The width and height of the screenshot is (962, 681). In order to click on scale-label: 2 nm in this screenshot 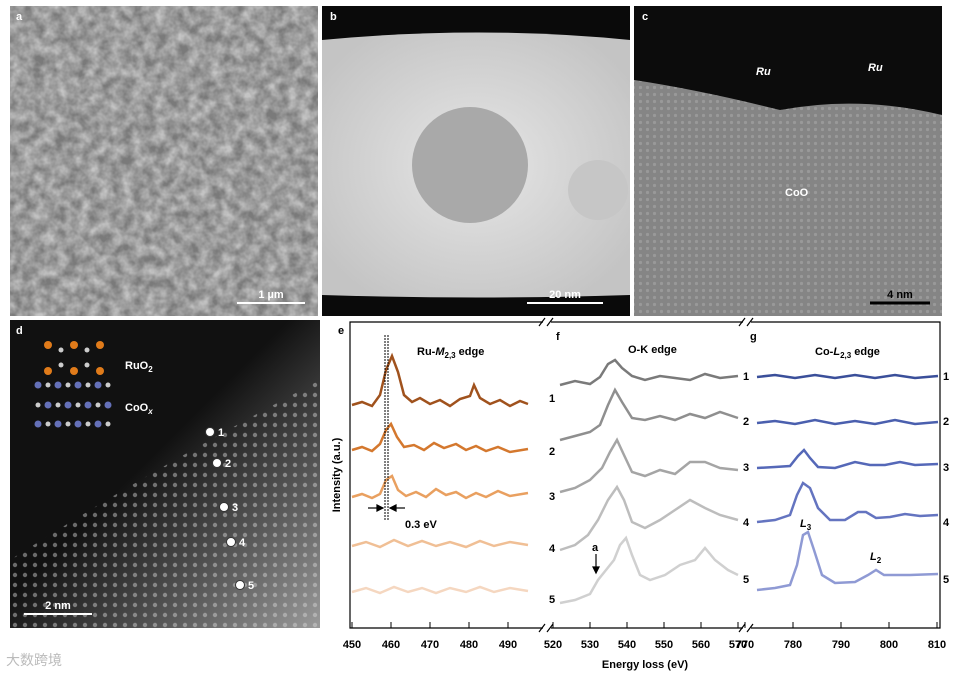, I will do `click(58, 606)`.